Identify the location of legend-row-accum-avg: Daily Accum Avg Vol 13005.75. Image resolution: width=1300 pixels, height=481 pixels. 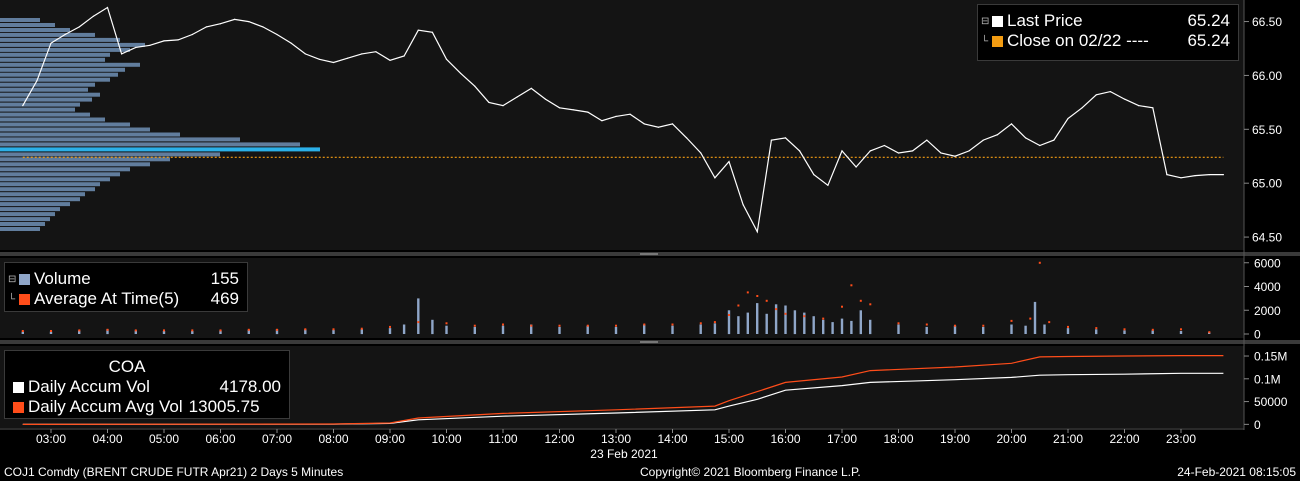
(147, 407).